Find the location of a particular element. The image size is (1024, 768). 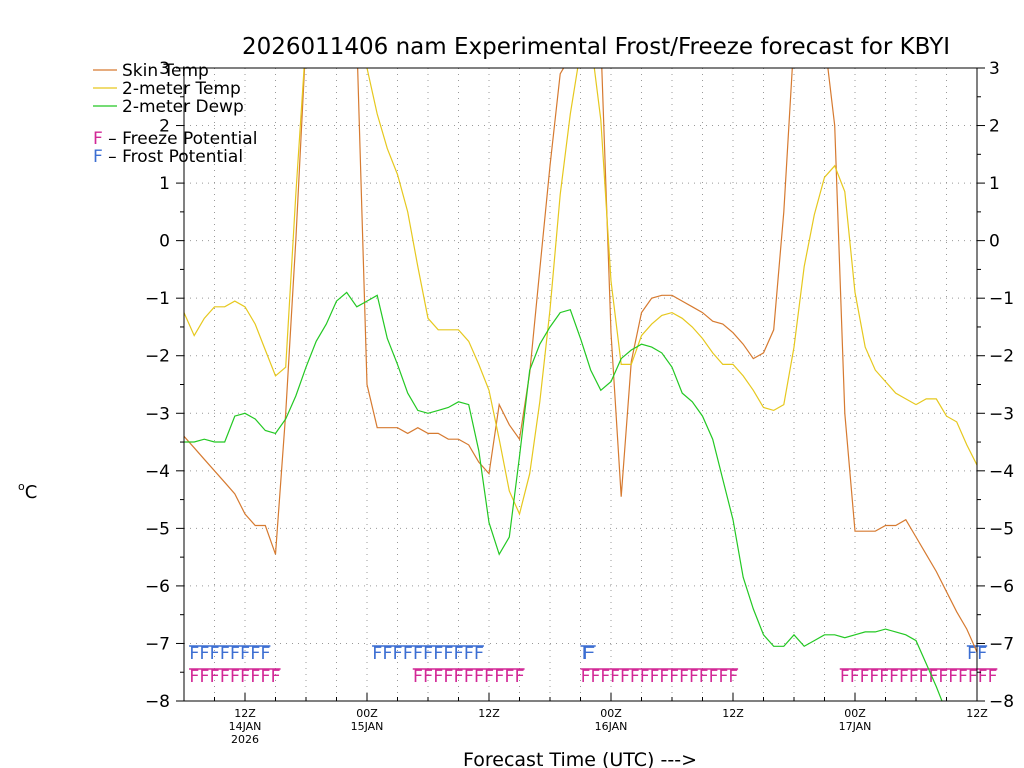

legend-freeze-potential: F – Freeze Potential is located at coordinates (175, 139).